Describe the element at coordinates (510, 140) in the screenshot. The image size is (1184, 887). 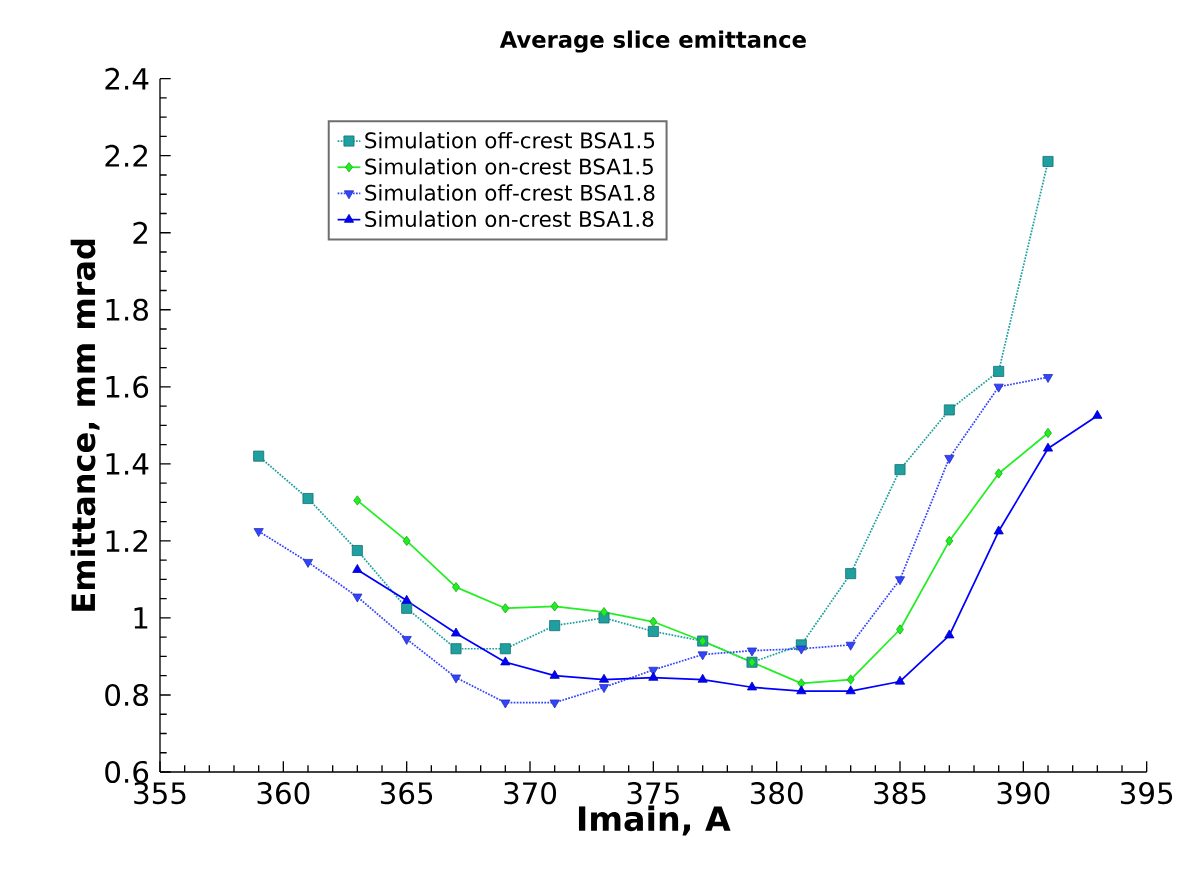
I see `legend-label: Simulation off-crest BSA1.5` at that location.